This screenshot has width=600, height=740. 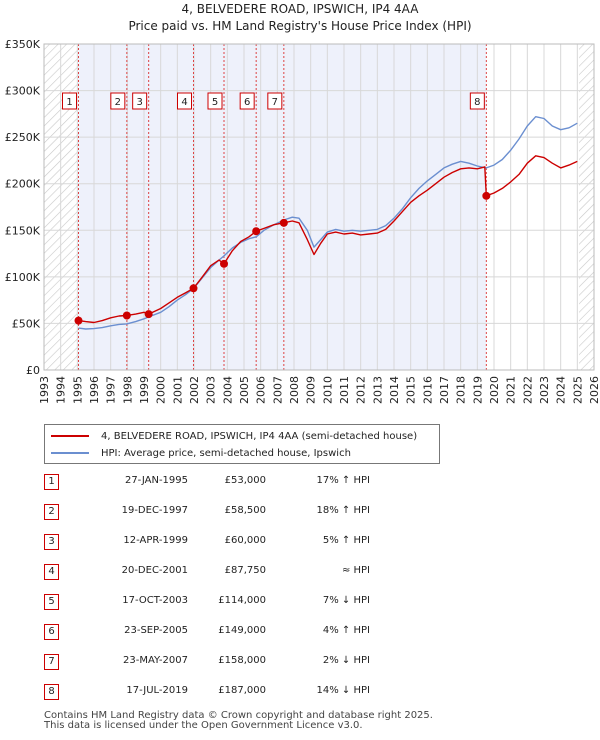 What do you see at coordinates (327, 390) in the screenshot?
I see `x-tick-label: 2010` at bounding box center [327, 390].